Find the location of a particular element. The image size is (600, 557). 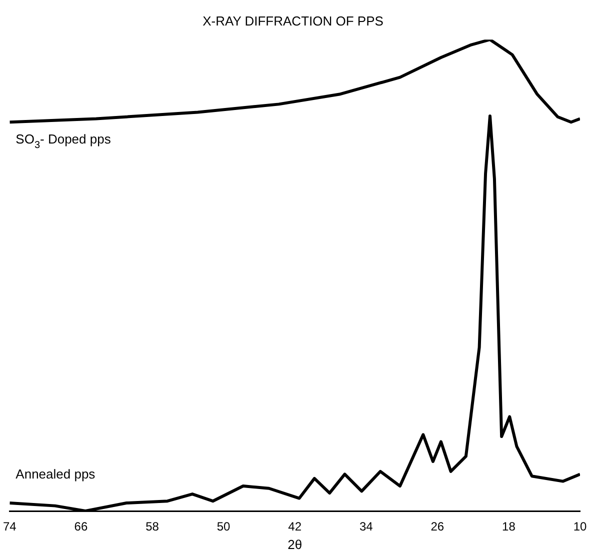

x-axis-title: 2θ is located at coordinates (295, 544).